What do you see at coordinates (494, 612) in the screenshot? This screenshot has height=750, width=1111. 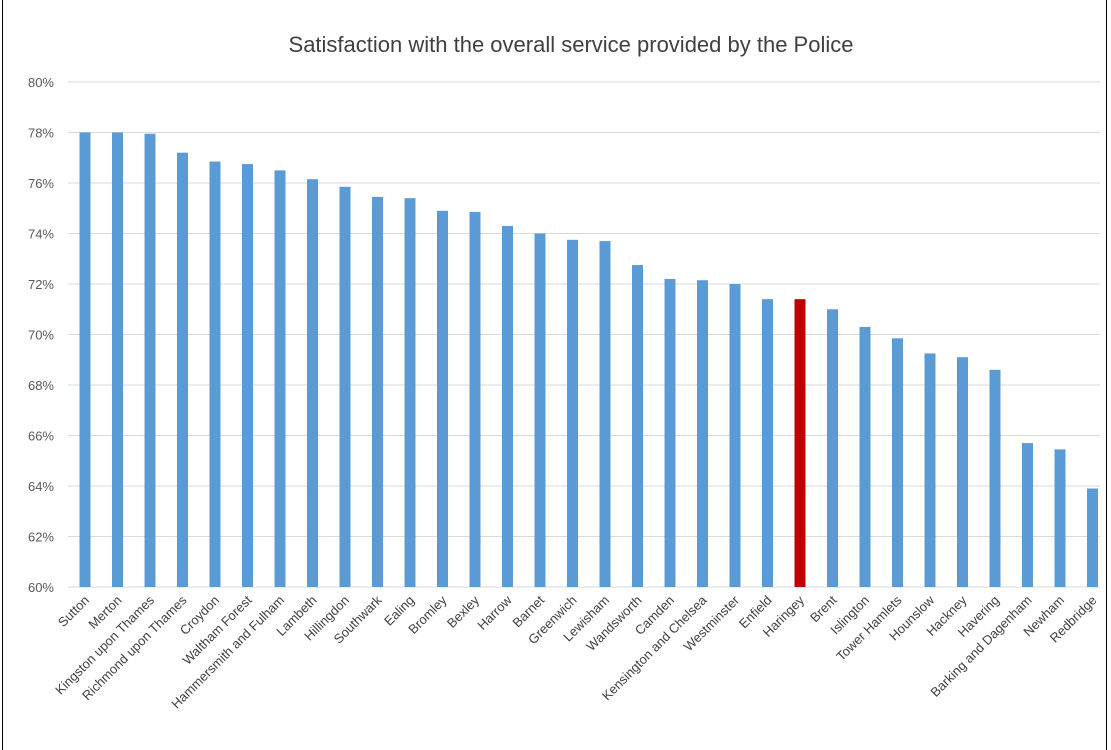 I see `x-tick-label: Harrow` at bounding box center [494, 612].